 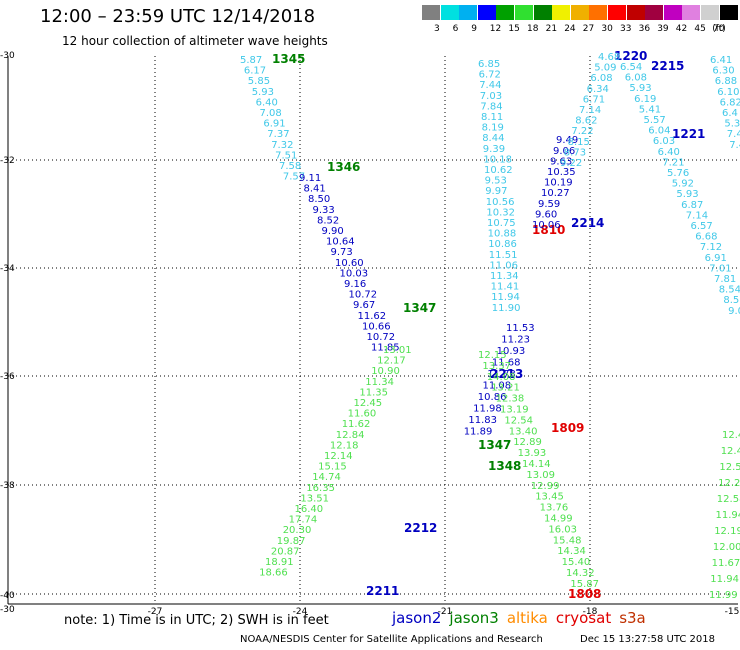 What do you see at coordinates (328, 220) in the screenshot?
I see `wave-height-value: 8.52` at bounding box center [328, 220].